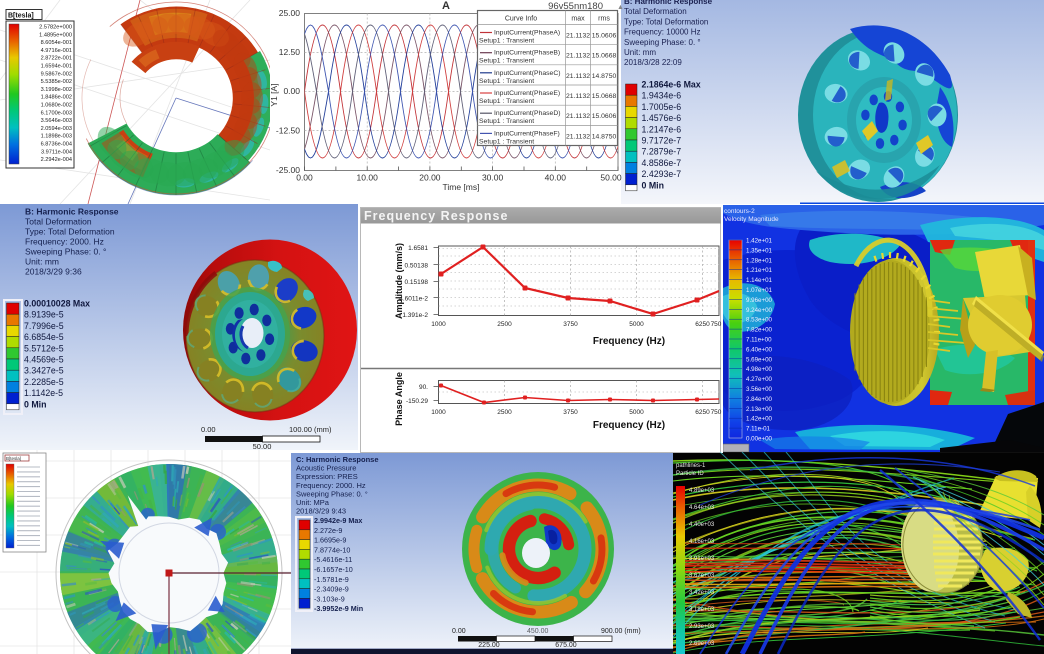 The height and width of the screenshot is (654, 1044). What do you see at coordinates (44, 382) in the screenshot?
I see `svg-text: 2.2285e-5` at bounding box center [44, 382].